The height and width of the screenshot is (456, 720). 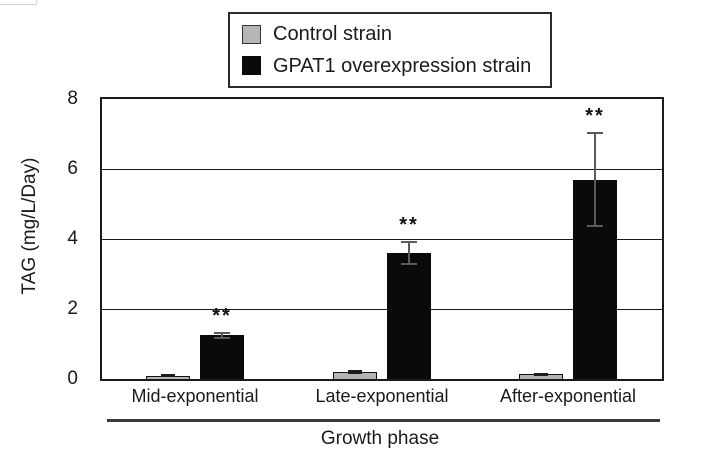 I want to click on legend-item: GPAT1 overexpression strain, so click(x=396, y=66).